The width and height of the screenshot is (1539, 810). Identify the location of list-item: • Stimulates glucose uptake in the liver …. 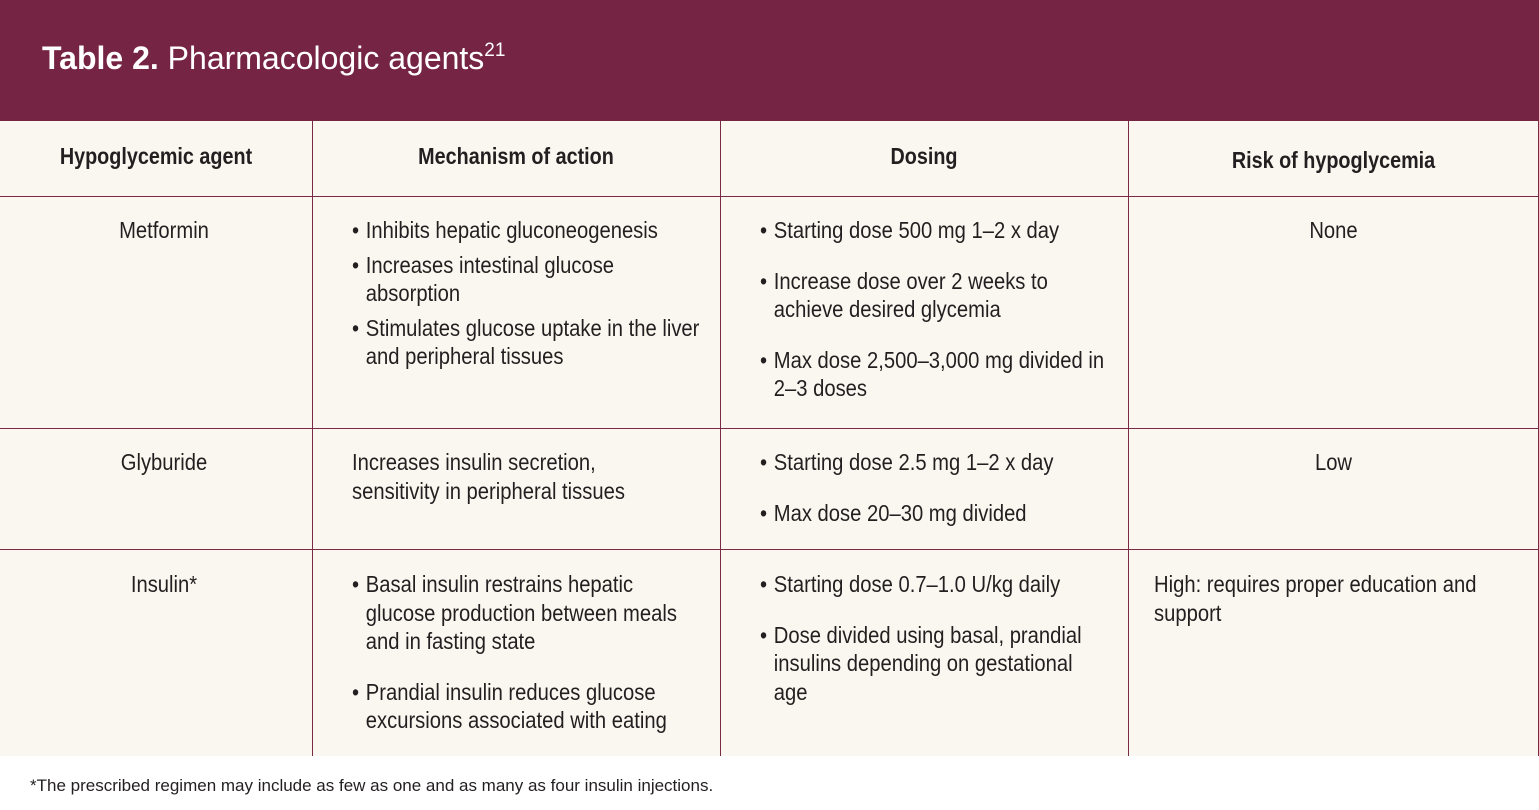
(526, 342).